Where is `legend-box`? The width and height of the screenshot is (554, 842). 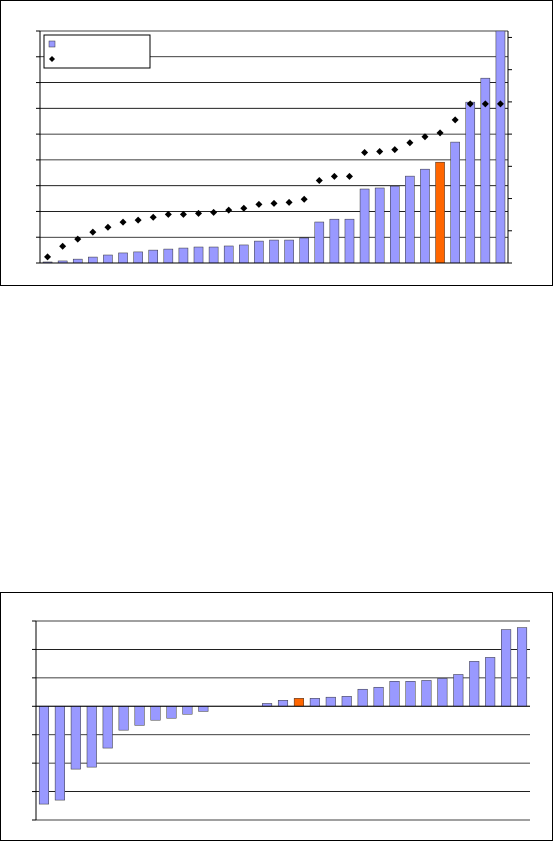
legend-box is located at coordinates (97, 51).